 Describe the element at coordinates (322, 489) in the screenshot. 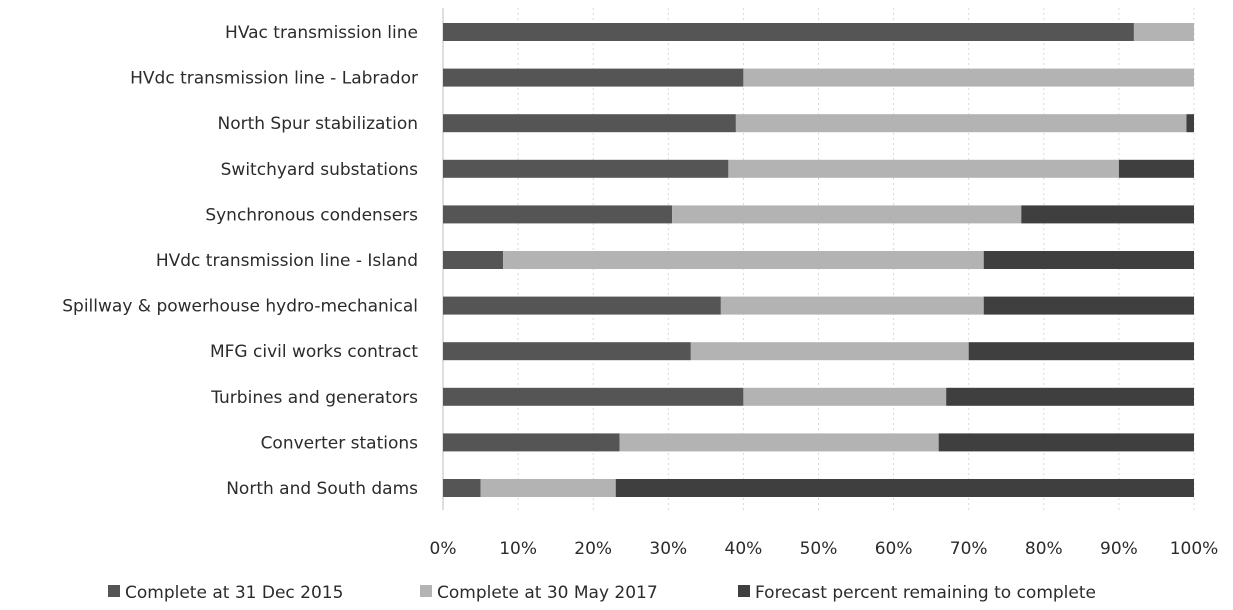

I see `category-label-10: North and South dams` at that location.